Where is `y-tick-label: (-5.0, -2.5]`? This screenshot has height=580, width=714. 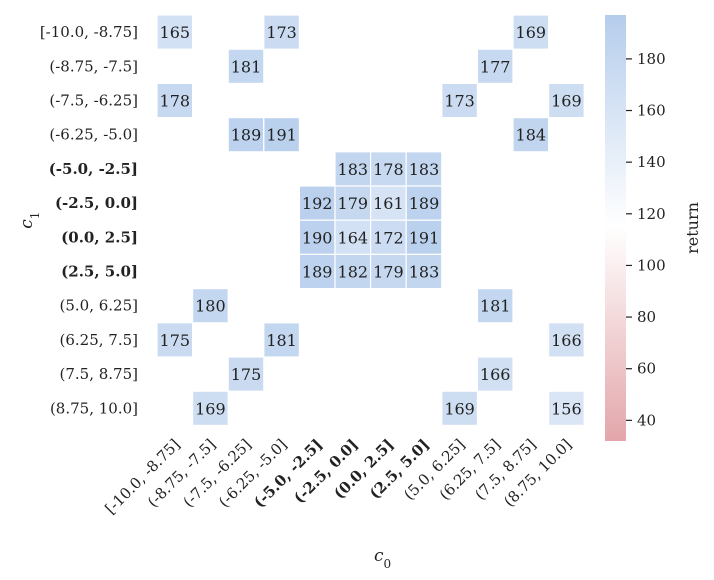 y-tick-label: (-5.0, -2.5] is located at coordinates (93, 169).